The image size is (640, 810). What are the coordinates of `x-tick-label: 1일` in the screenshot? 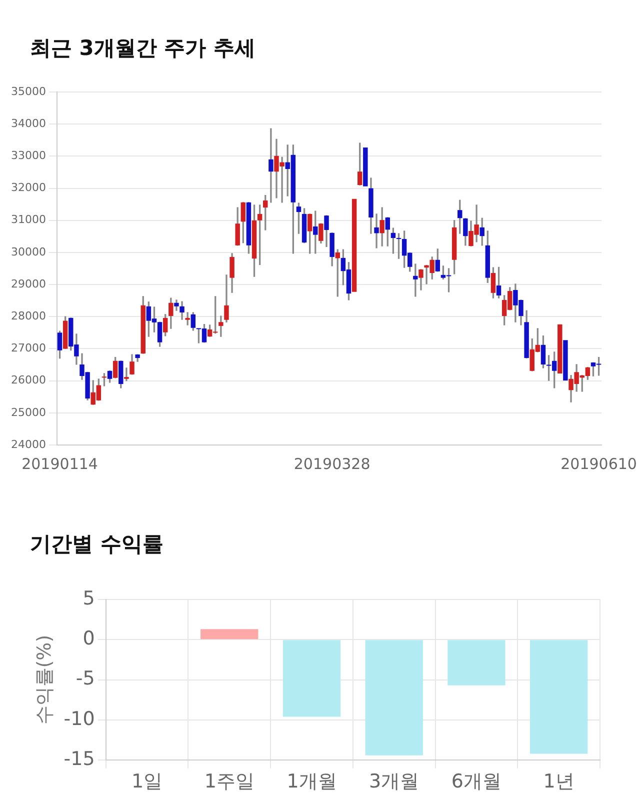 It's located at (147, 781).